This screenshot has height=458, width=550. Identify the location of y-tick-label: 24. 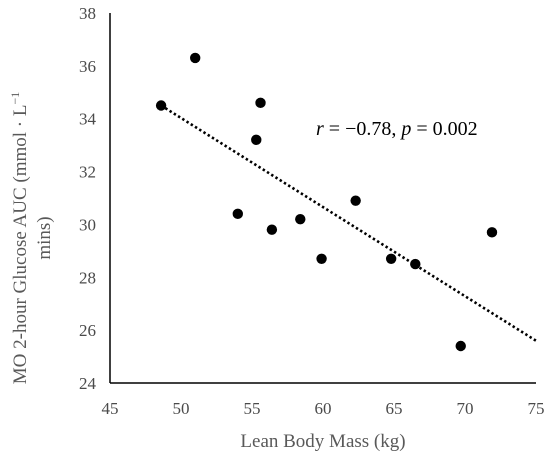
(88, 383).